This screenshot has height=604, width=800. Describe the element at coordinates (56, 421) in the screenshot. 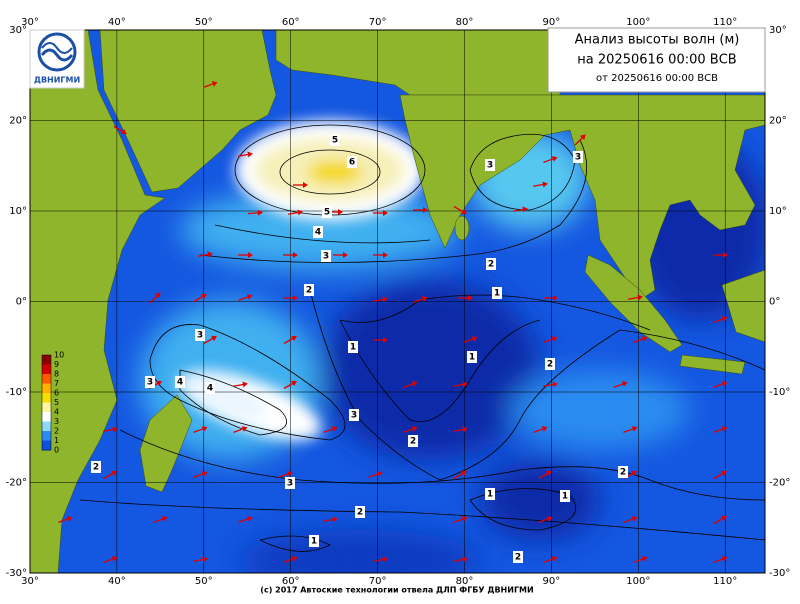

I see `colorbar-label: 3` at that location.